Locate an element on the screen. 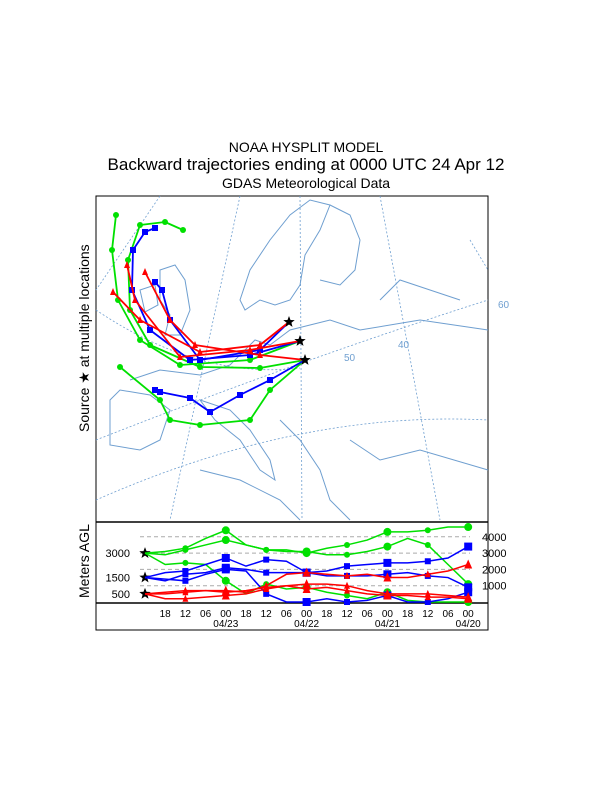  height-axis-label: Meters AGL is located at coordinates (84, 561).